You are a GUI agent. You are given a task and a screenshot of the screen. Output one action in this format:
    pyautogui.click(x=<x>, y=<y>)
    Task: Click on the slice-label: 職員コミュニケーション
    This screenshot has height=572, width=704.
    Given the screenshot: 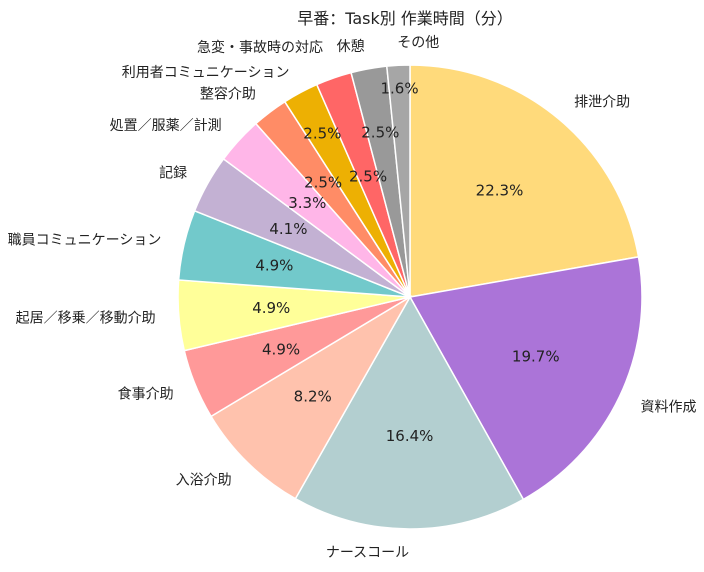 What is the action you would take?
    pyautogui.click(x=85, y=241)
    